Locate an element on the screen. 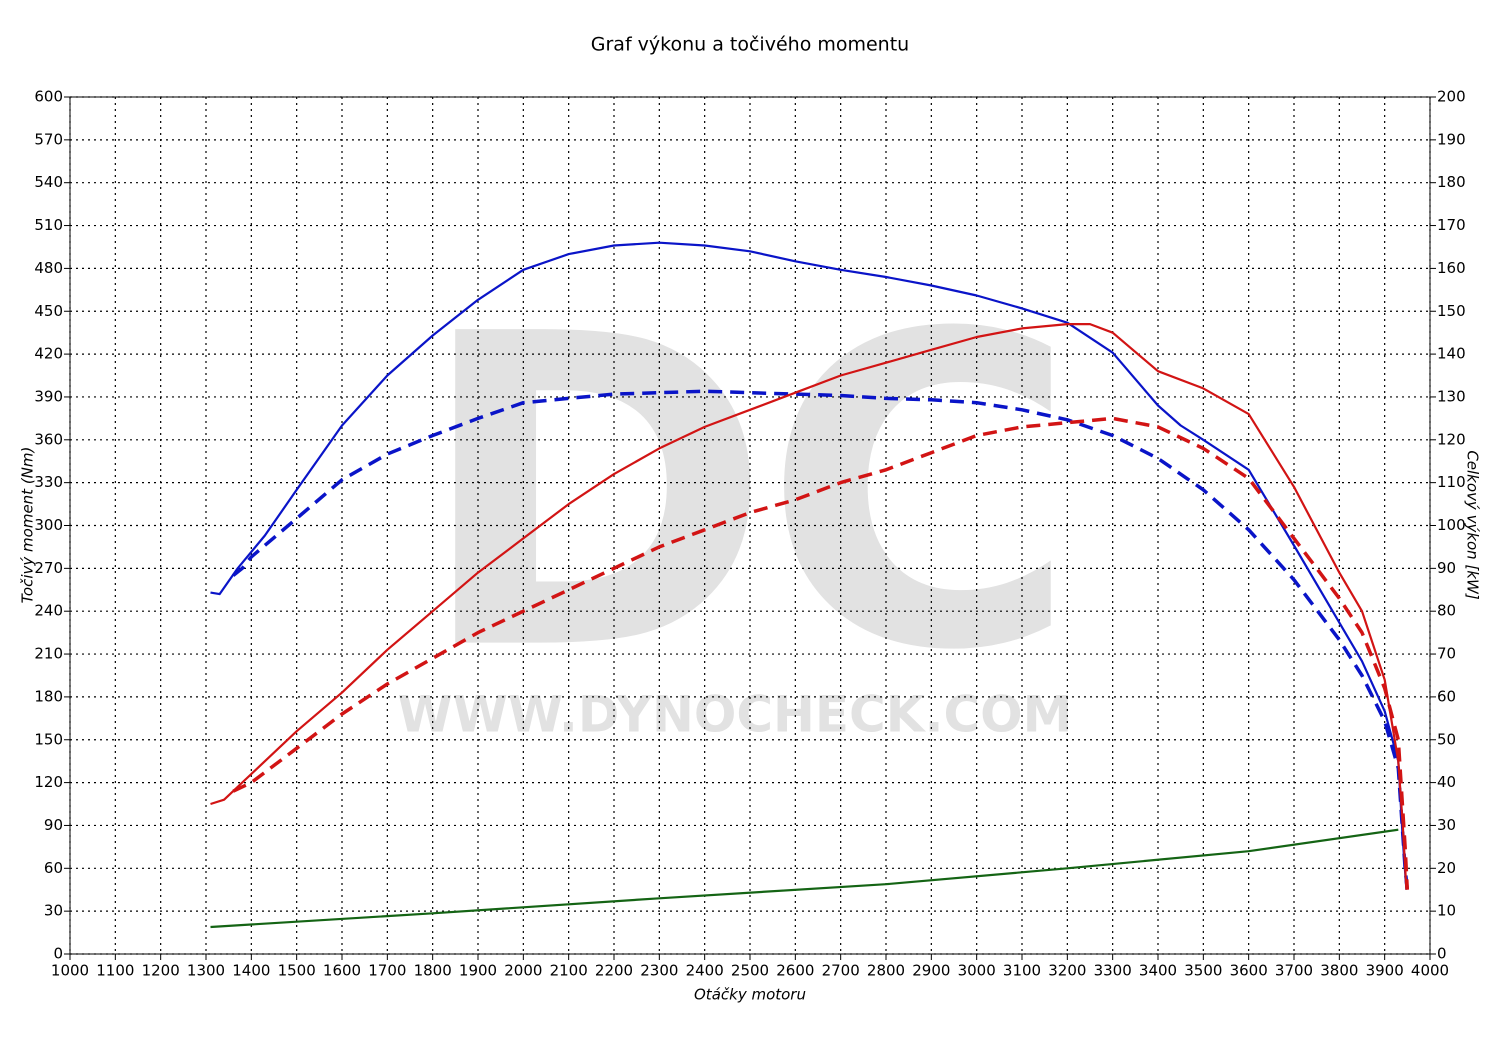 This screenshot has height=1040, width=1500. x-tick-label: 2200 is located at coordinates (614, 971).